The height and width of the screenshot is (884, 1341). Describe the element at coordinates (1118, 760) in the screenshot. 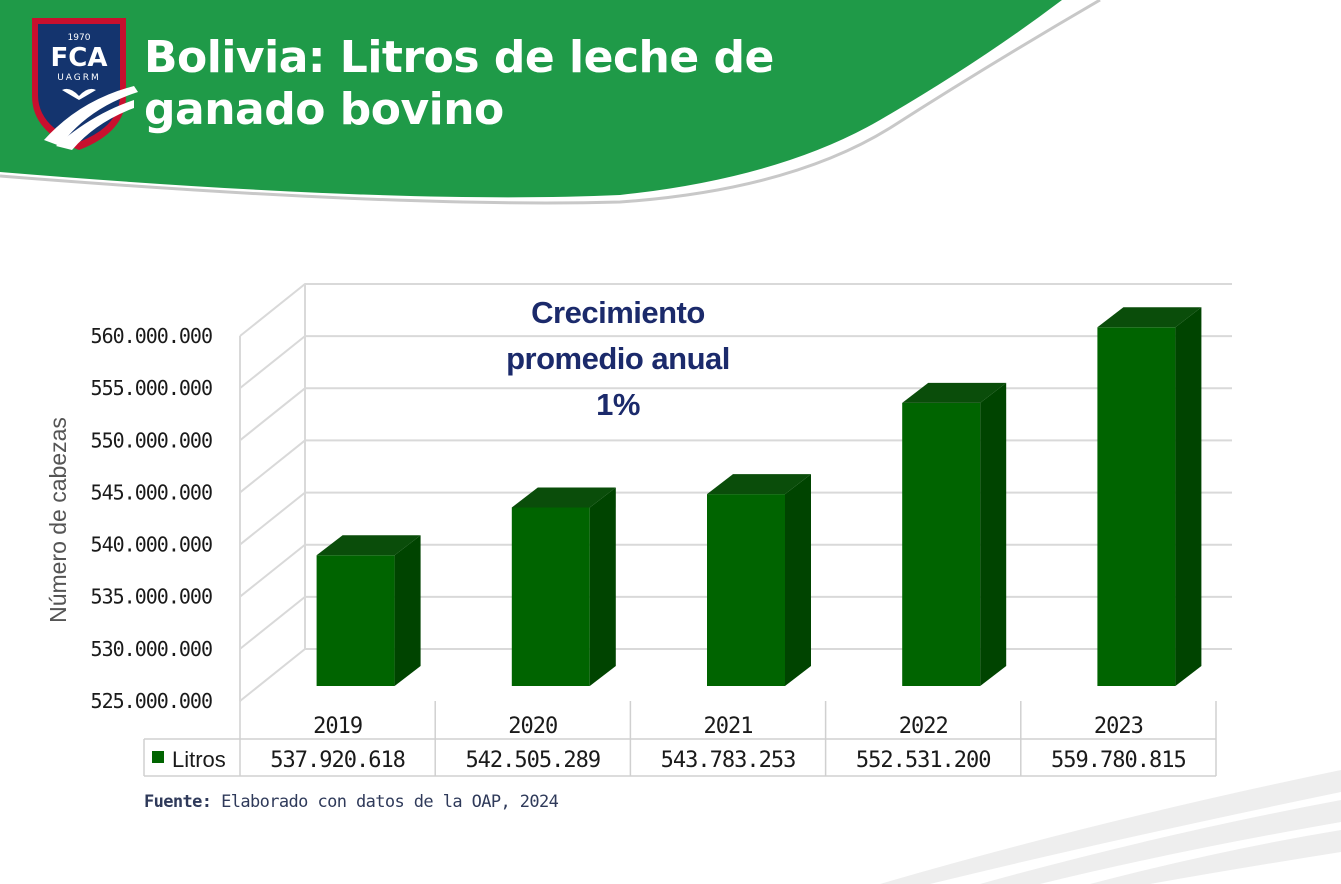

I see `data-label-4: 559.780.815` at that location.